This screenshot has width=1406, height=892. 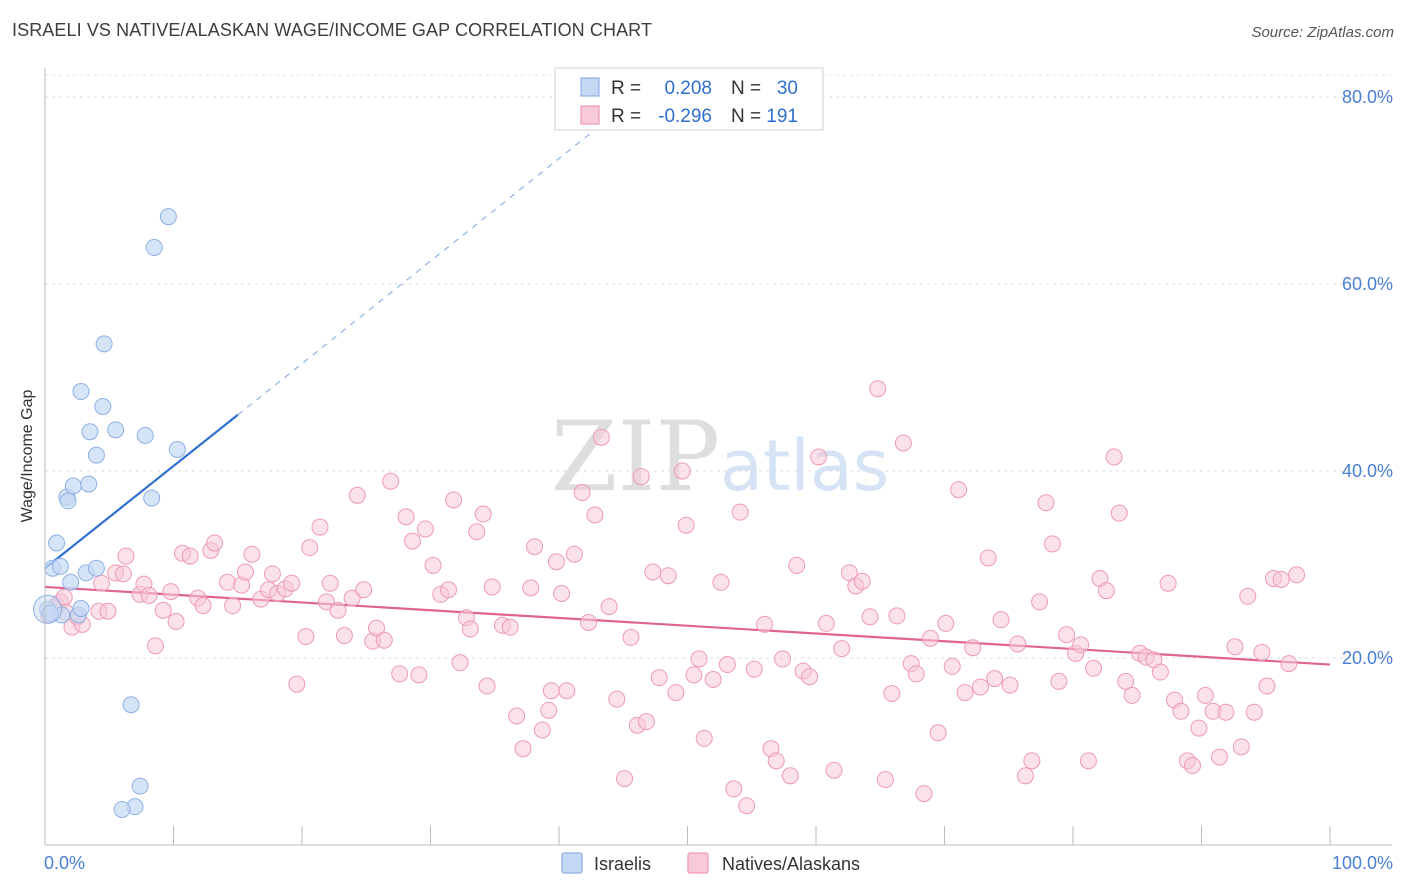 I want to click on bottom-legend-israelis-label: Israelis, so click(x=622, y=864).